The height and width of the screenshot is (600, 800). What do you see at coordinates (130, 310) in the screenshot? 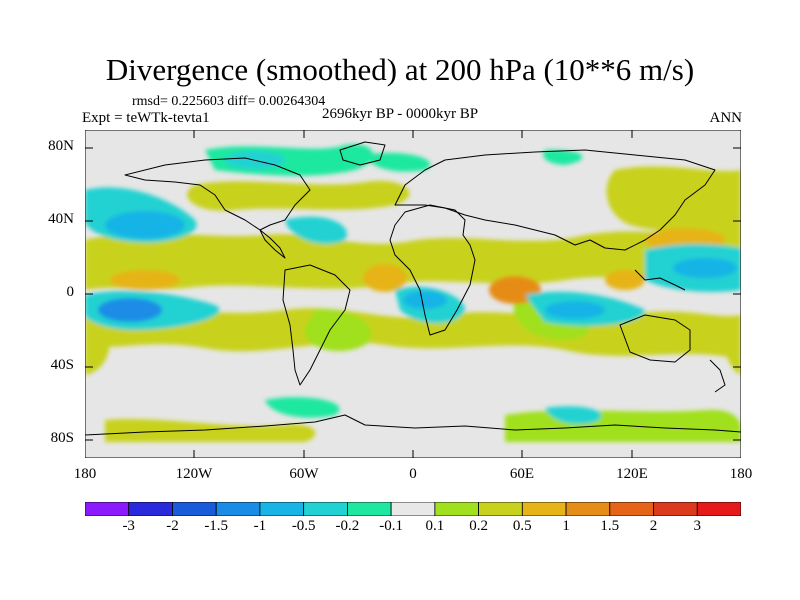
I see `negative-core-south-pacific` at bounding box center [130, 310].